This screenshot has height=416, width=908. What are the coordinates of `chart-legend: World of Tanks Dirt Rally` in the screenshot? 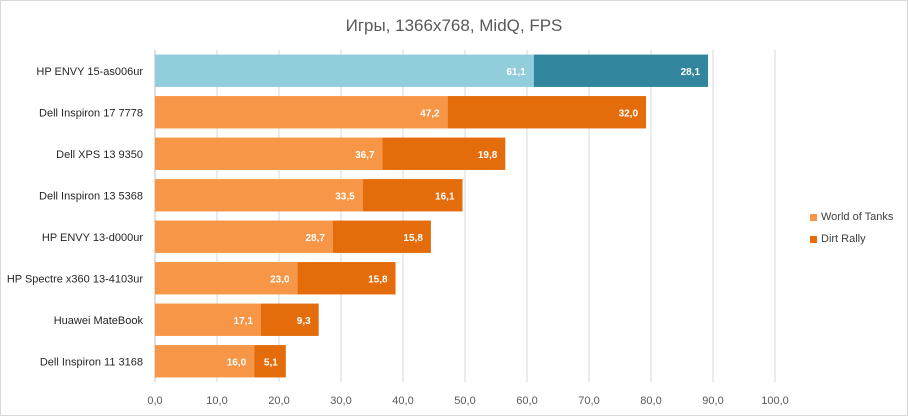 It's located at (851, 228).